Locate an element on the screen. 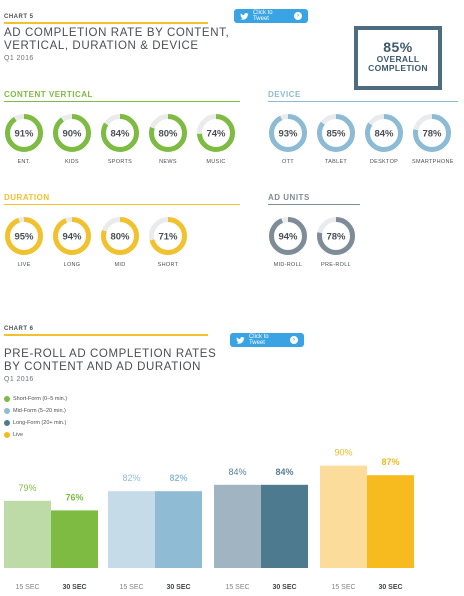  legend-label: Live is located at coordinates (18, 435).